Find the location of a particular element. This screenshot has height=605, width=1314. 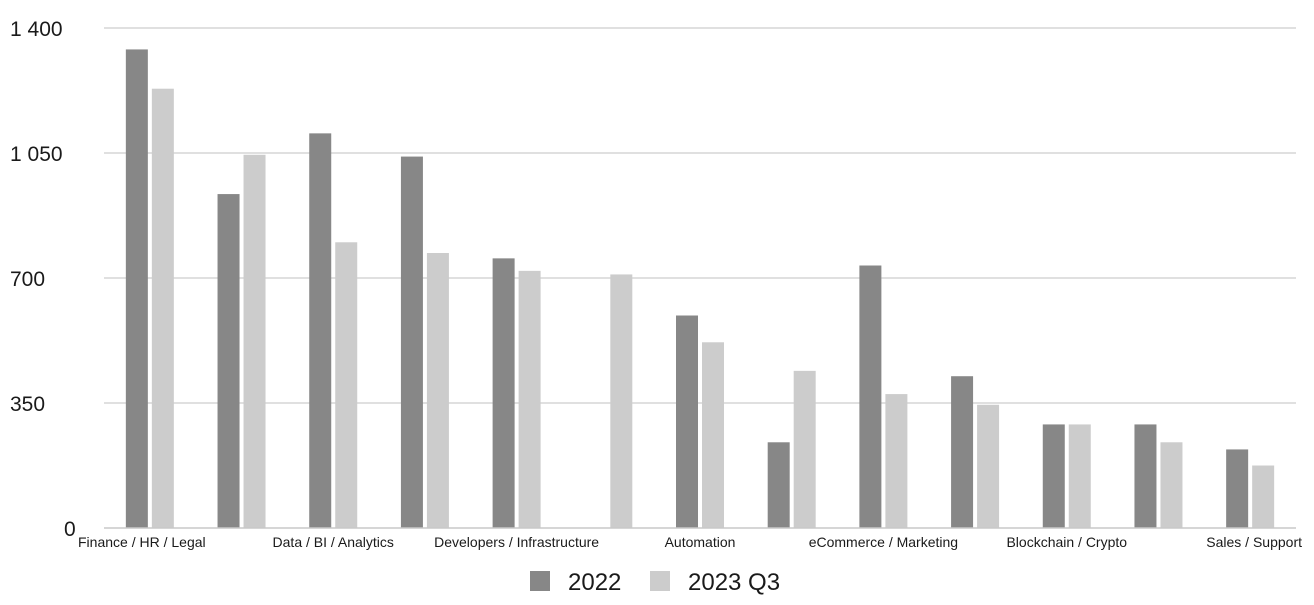

legend-label-0: 2022 is located at coordinates (594, 582).